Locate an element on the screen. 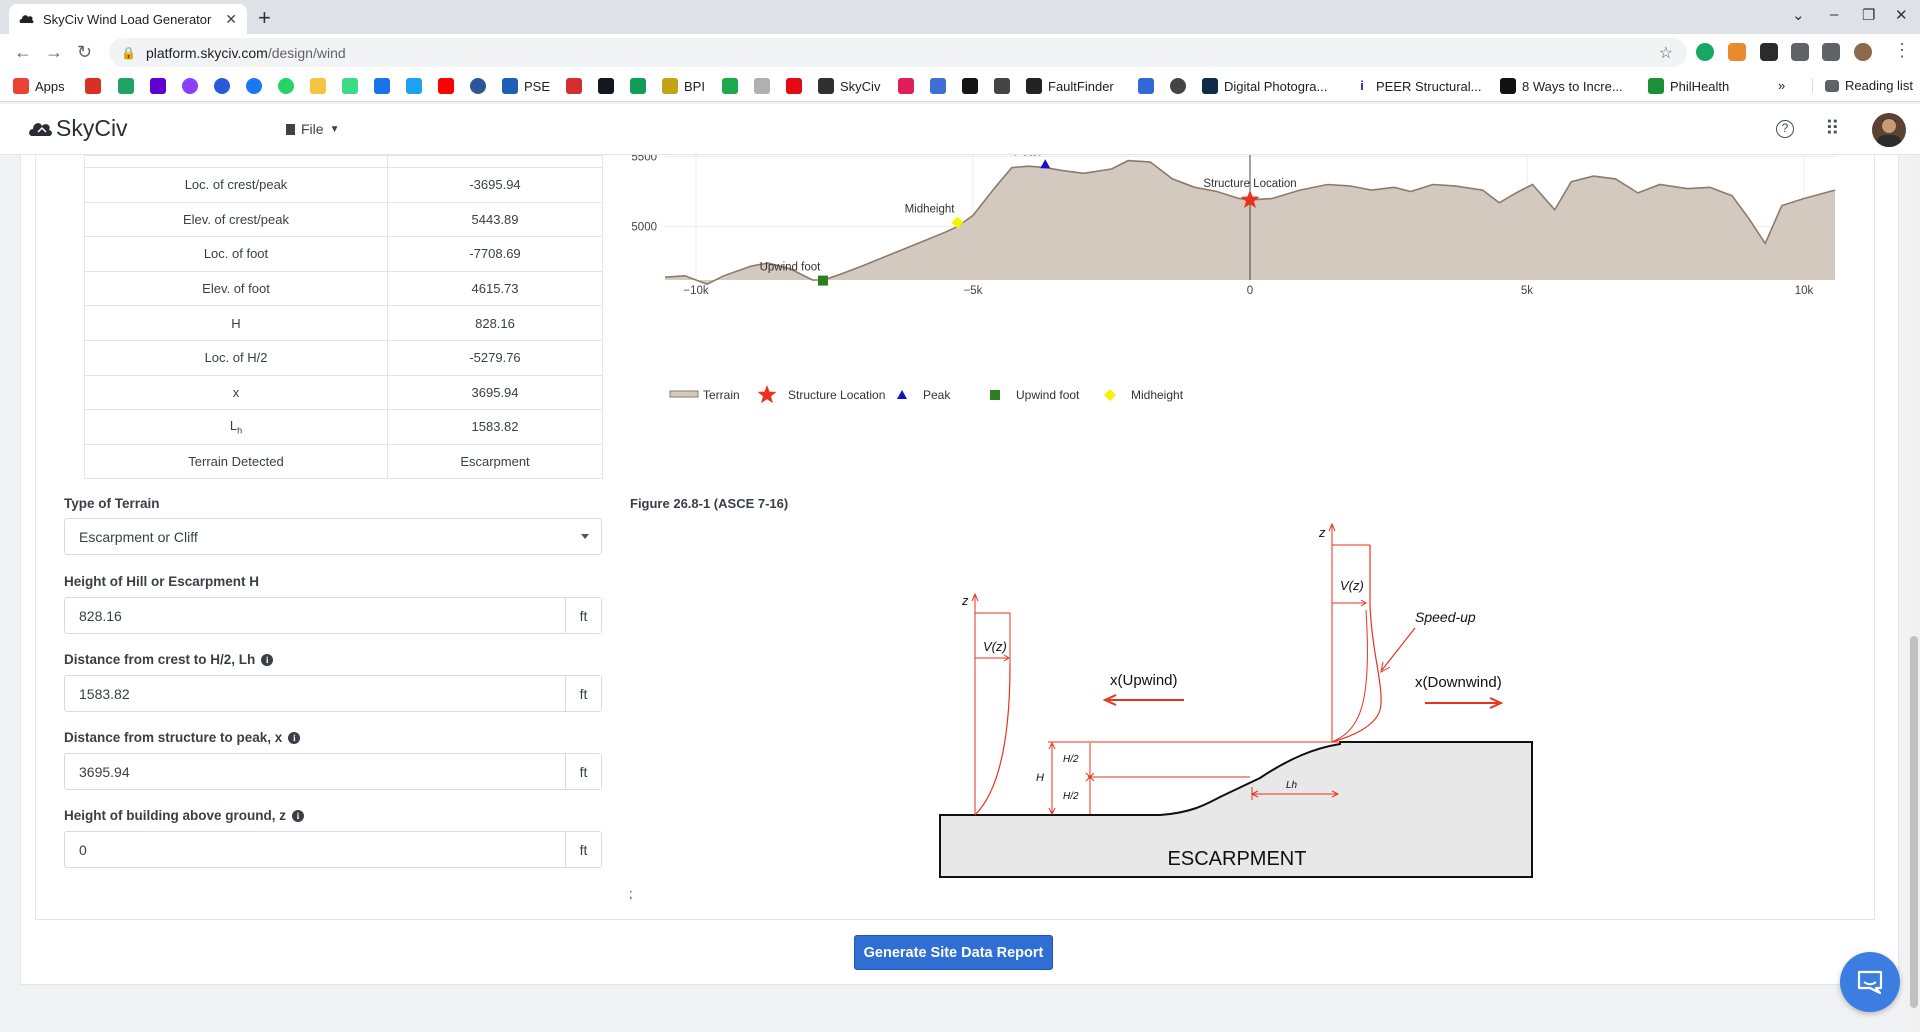 This screenshot has height=1032, width=1920. netflix-icon is located at coordinates (797, 86).